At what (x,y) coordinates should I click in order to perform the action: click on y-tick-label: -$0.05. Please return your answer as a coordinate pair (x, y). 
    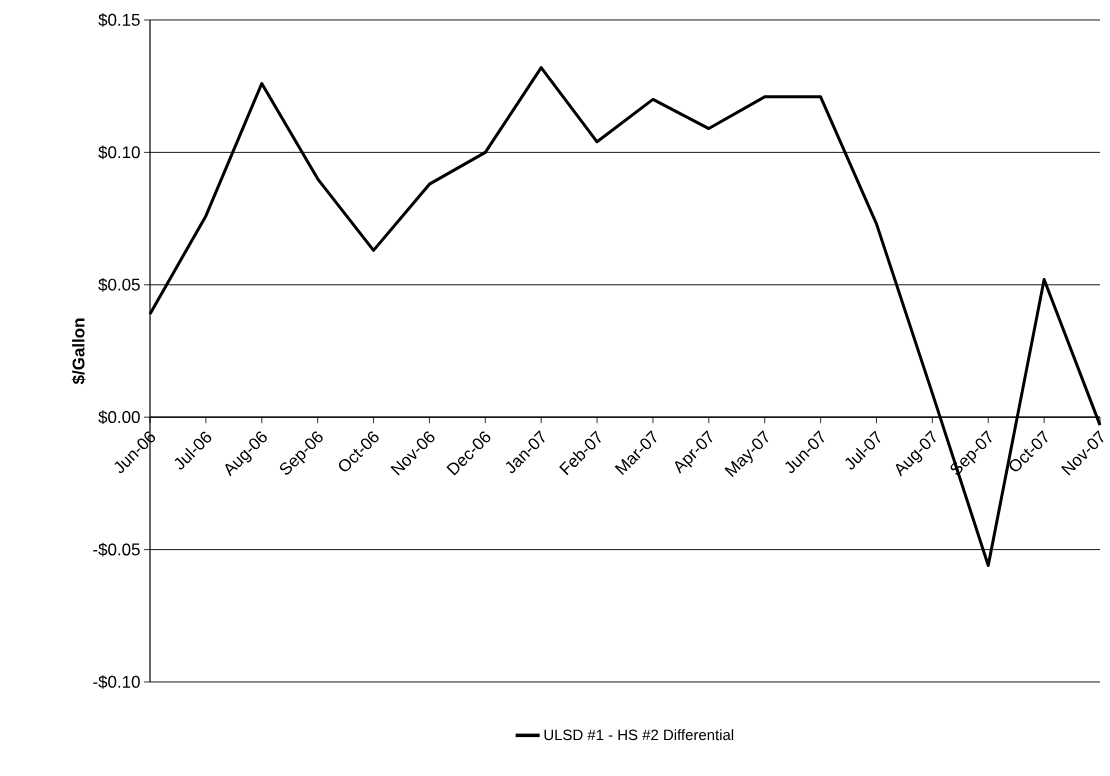
    Looking at the image, I should click on (116, 549).